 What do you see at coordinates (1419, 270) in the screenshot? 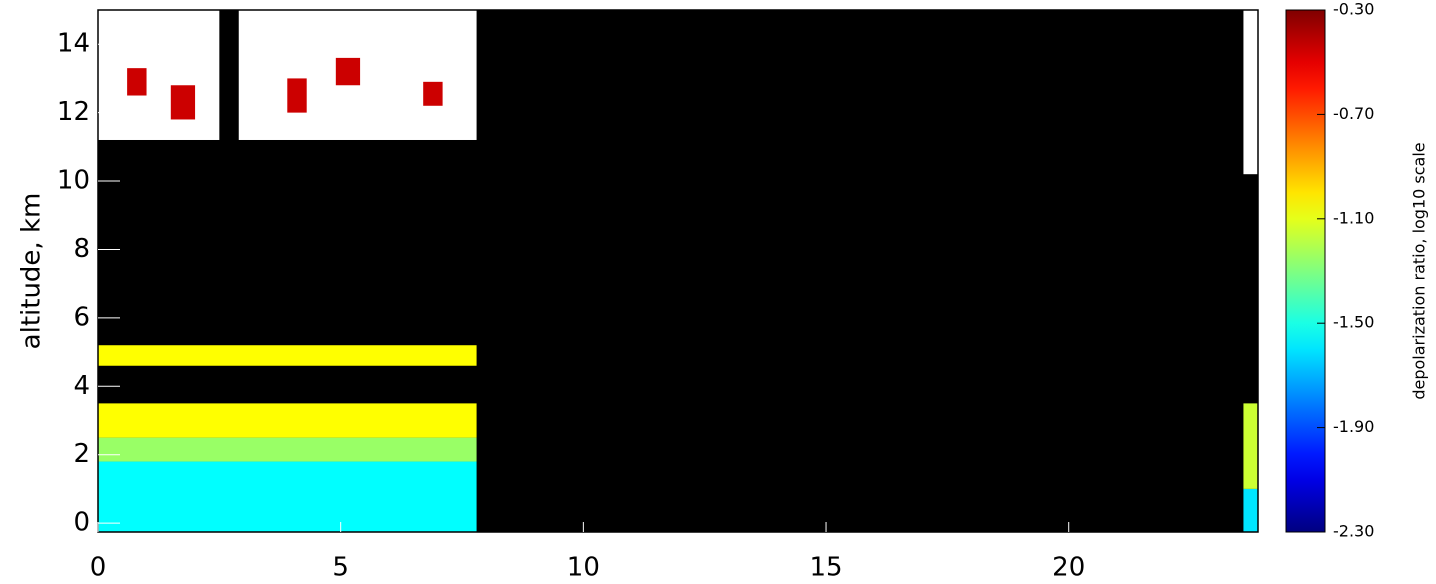
I see `colorbar-label: depolarization ratio, log10 scale` at bounding box center [1419, 270].